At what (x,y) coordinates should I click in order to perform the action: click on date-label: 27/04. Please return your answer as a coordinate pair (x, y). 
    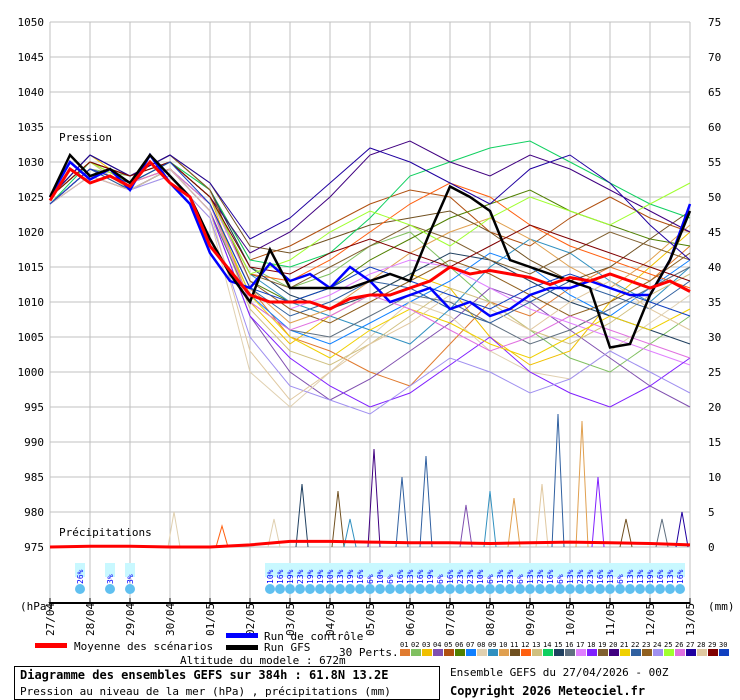
    Looking at the image, I should click on (50, 619).